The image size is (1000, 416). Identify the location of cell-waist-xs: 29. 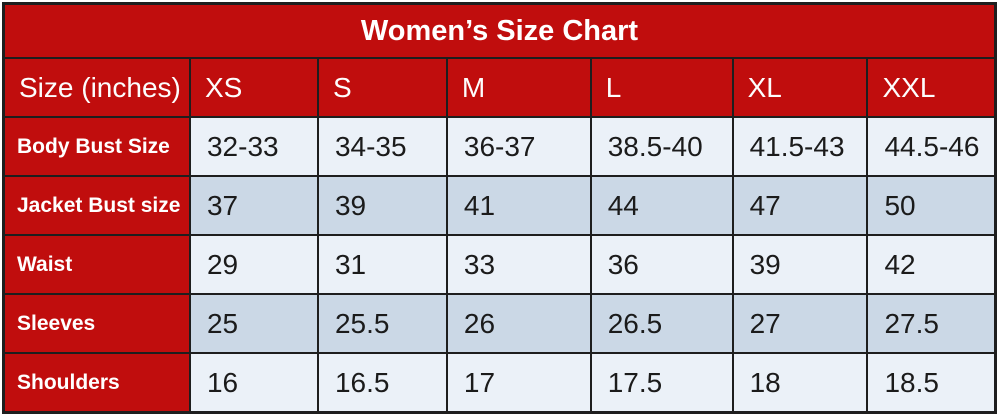
(253, 264).